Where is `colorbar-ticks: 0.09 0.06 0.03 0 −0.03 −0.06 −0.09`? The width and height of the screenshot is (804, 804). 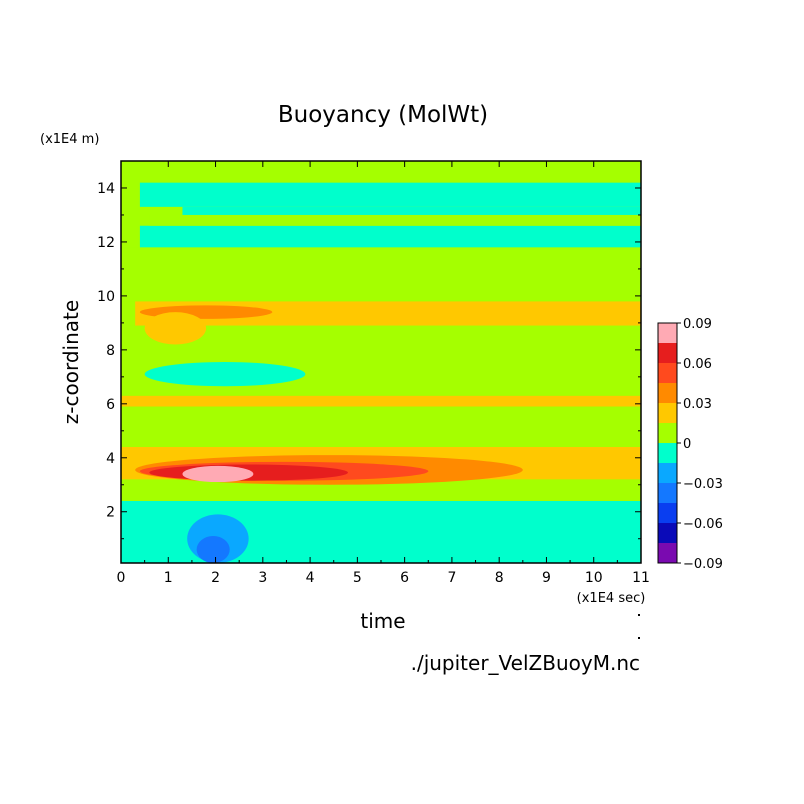
colorbar-ticks: 0.09 0.06 0.03 0 −0.03 −0.06 −0.09 is located at coordinates (700, 444).